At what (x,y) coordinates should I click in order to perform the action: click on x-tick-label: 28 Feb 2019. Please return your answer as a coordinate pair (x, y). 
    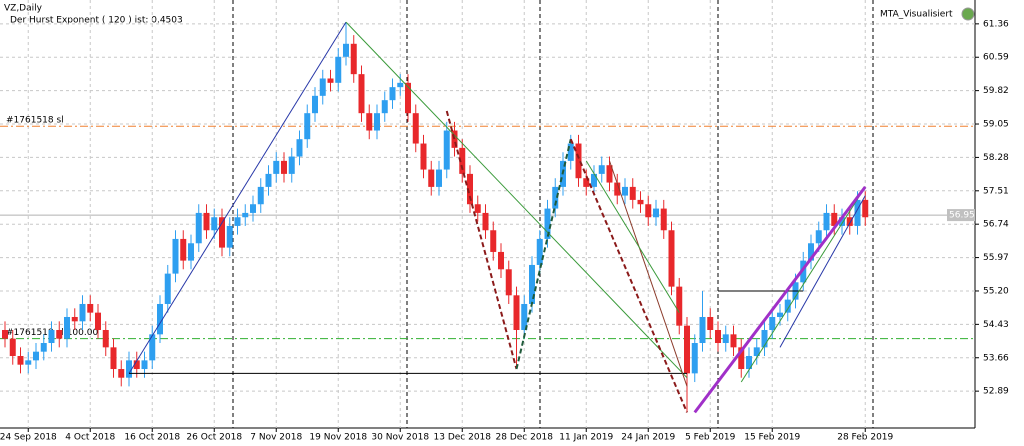
    Looking at the image, I should click on (865, 438).